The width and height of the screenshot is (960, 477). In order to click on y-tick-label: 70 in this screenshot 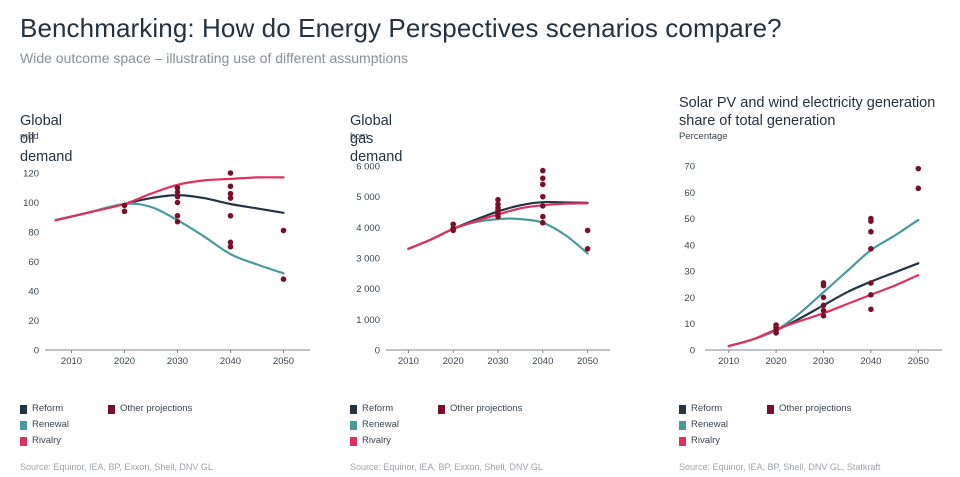, I will do `click(689, 167)`.